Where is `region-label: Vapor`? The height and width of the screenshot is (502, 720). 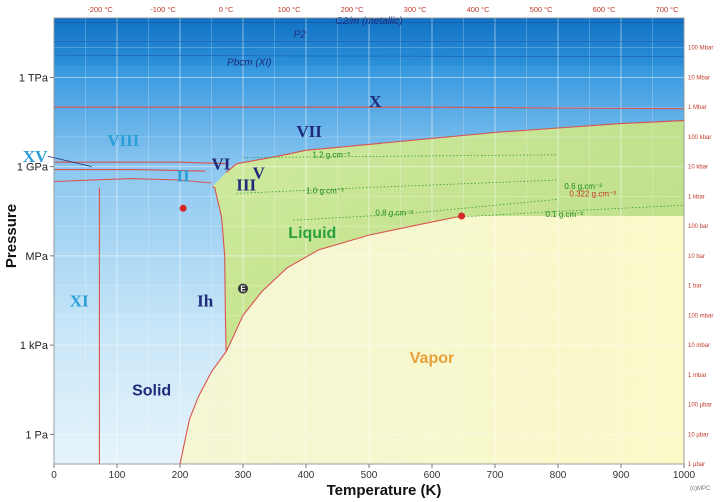 region-label: Vapor is located at coordinates (432, 358).